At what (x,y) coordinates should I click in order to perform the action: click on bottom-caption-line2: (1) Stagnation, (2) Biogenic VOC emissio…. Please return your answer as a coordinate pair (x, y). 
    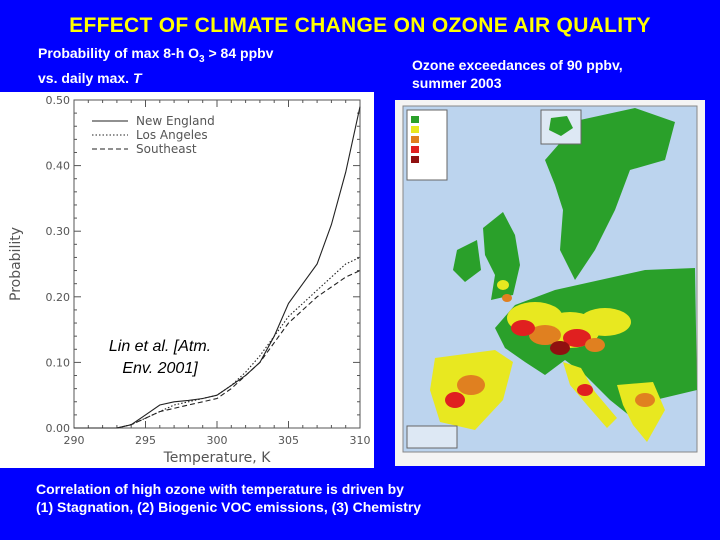
    Looking at the image, I should click on (229, 507).